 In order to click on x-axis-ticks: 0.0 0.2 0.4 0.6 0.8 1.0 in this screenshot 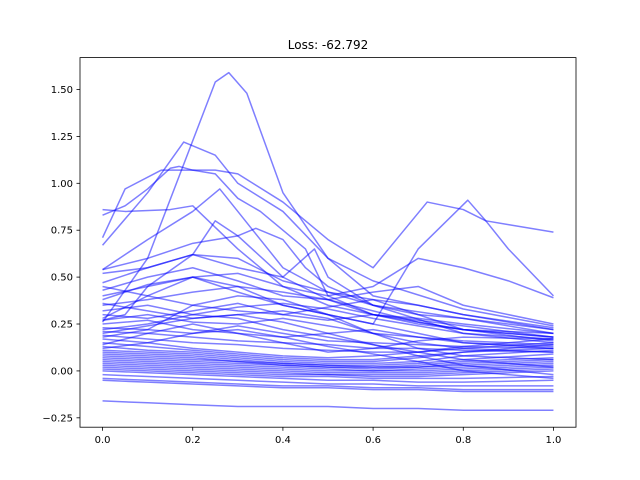, I will do `click(328, 436)`.